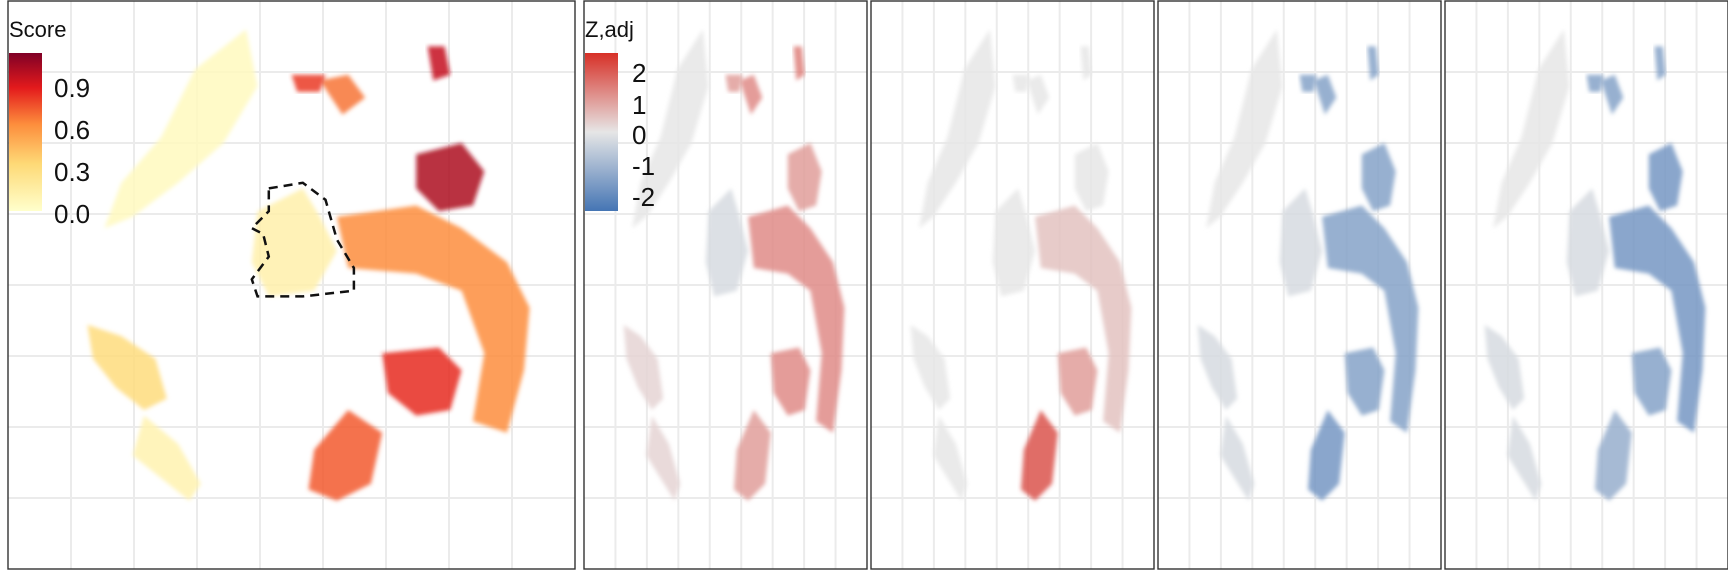 This screenshot has height=576, width=1728. What do you see at coordinates (643, 197) in the screenshot?
I see `legend-z-tick: -2` at bounding box center [643, 197].